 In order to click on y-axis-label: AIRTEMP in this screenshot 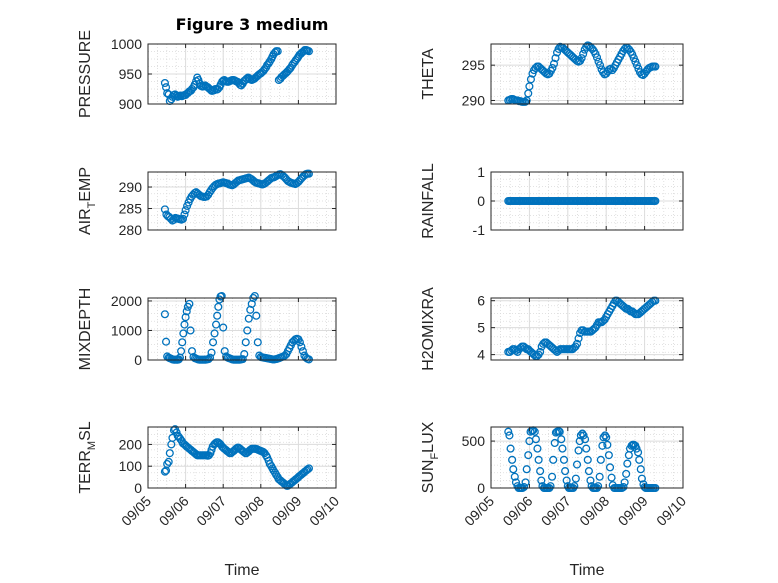, I will do `click(87, 201)`.